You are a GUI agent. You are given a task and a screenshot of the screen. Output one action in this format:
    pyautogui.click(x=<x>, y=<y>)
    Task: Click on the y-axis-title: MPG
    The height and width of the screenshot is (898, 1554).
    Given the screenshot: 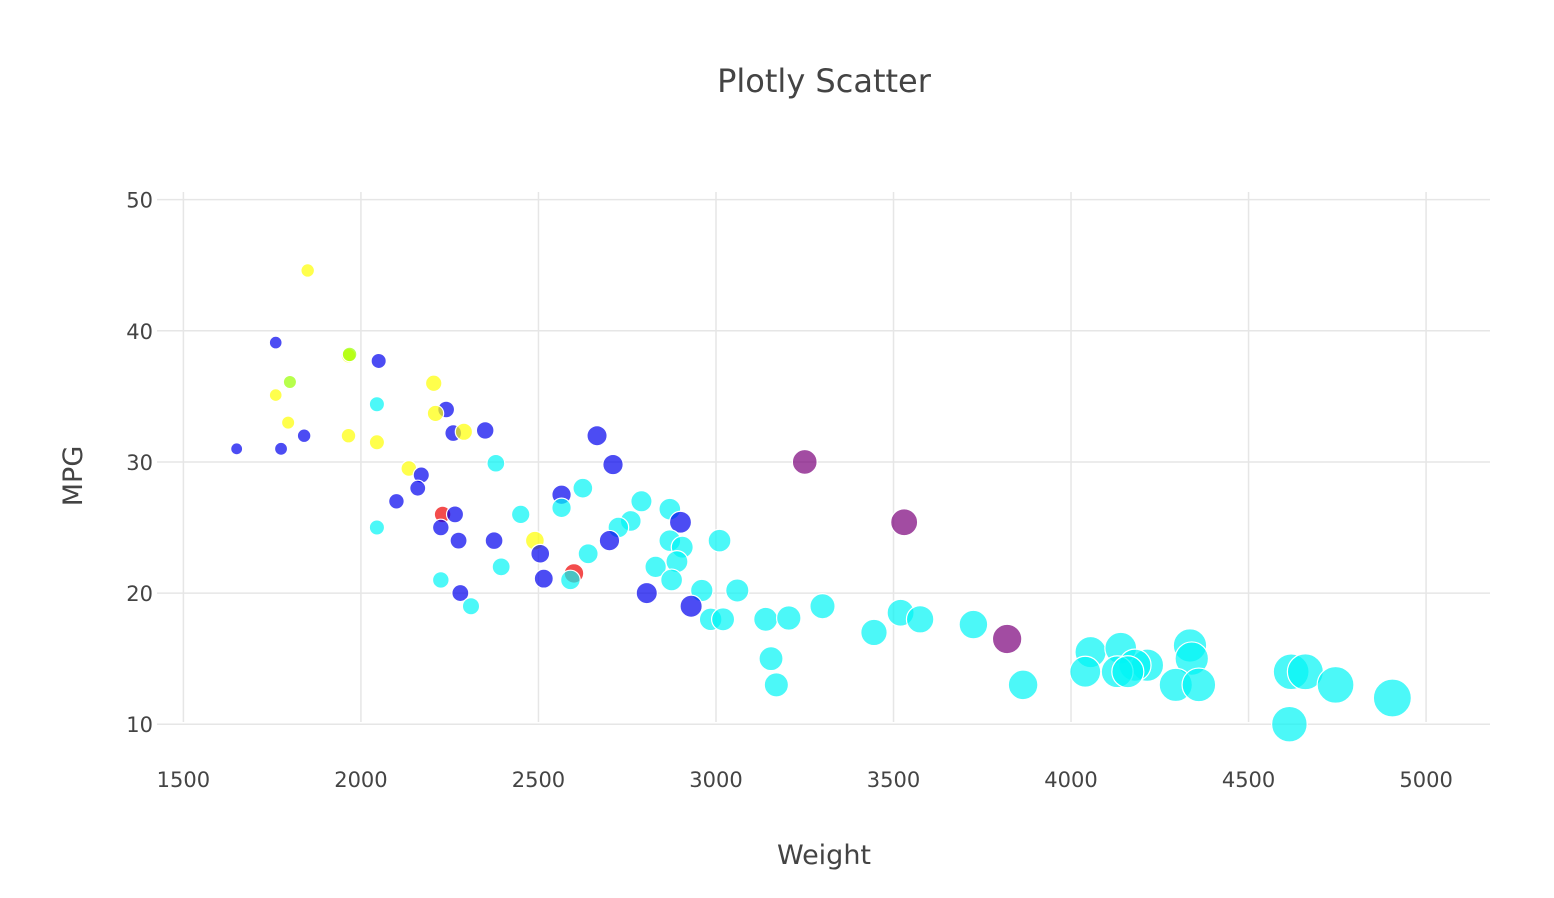 What is the action you would take?
    pyautogui.click(x=73, y=476)
    